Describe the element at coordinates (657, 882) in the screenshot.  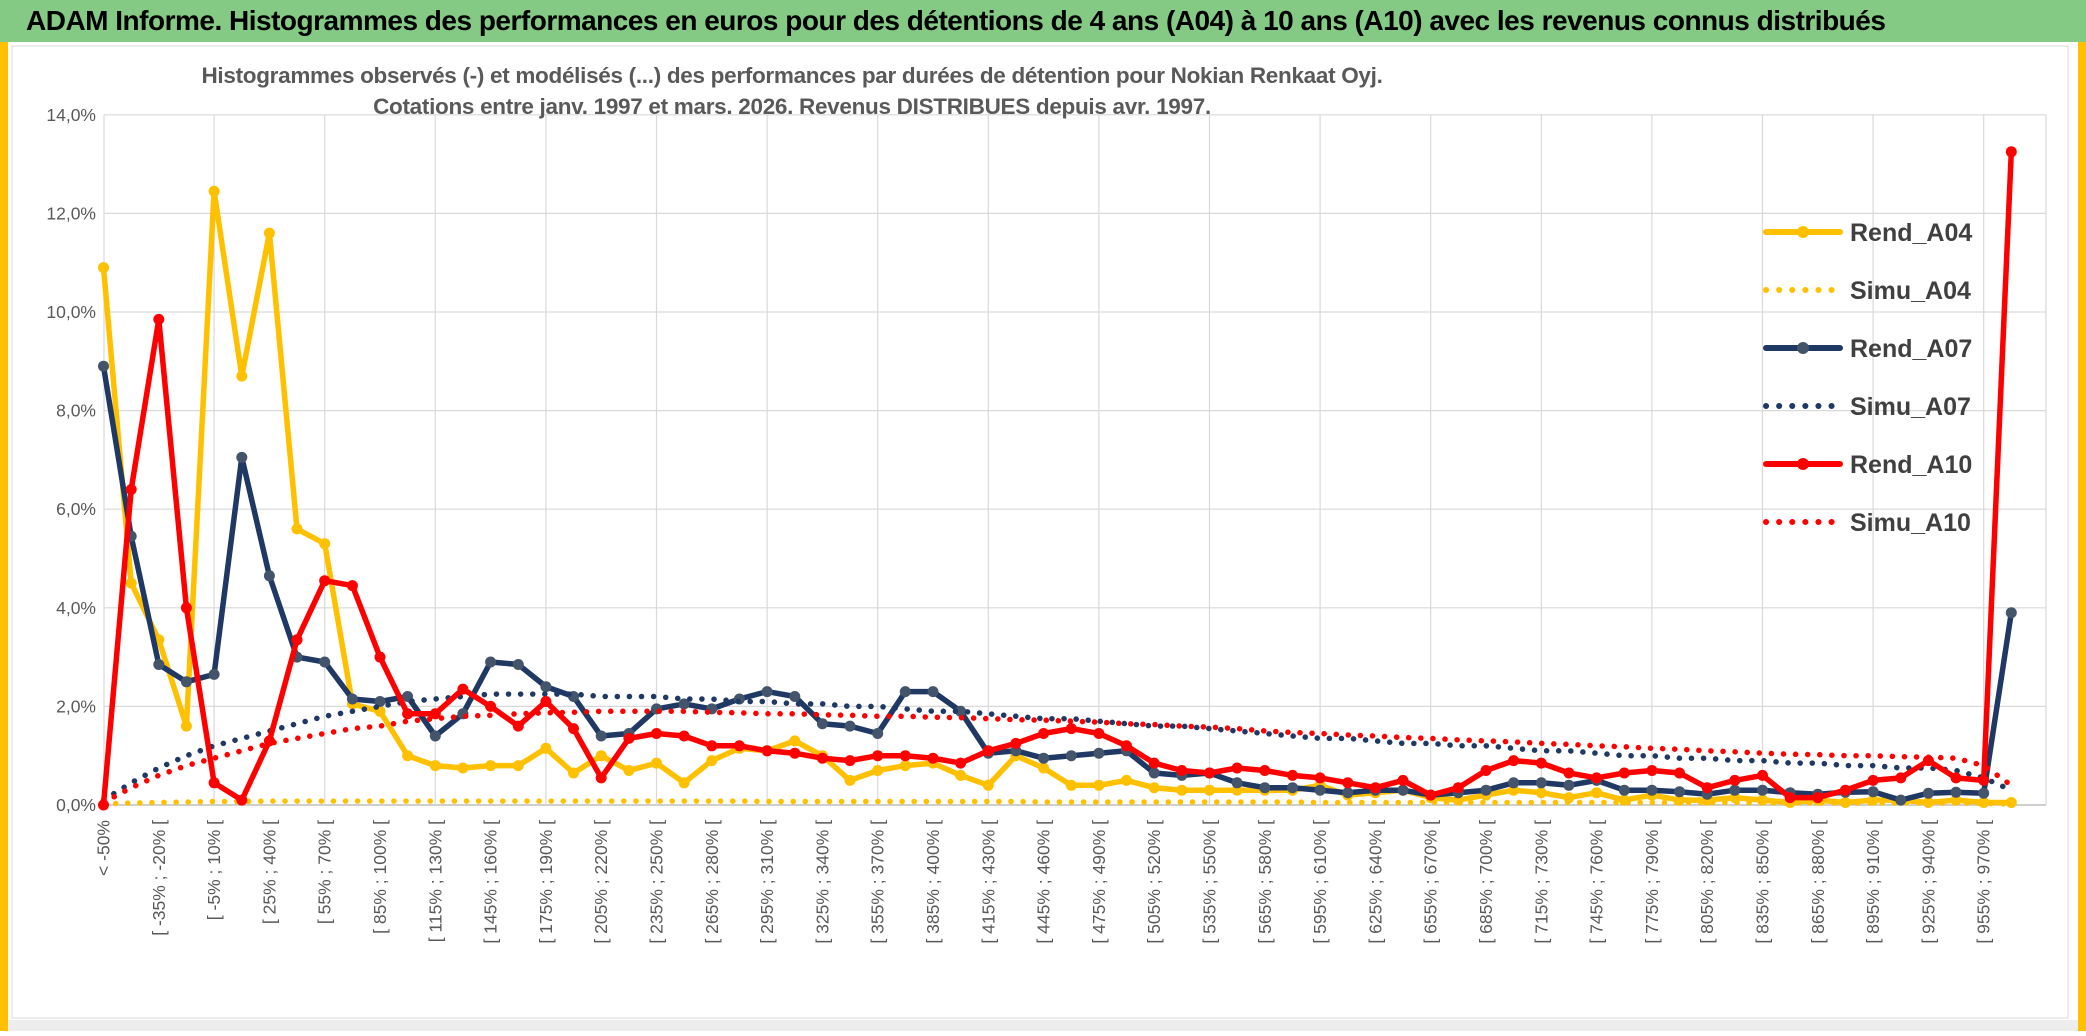
I see `x-axis-label: [ 235% ; 250% [` at that location.